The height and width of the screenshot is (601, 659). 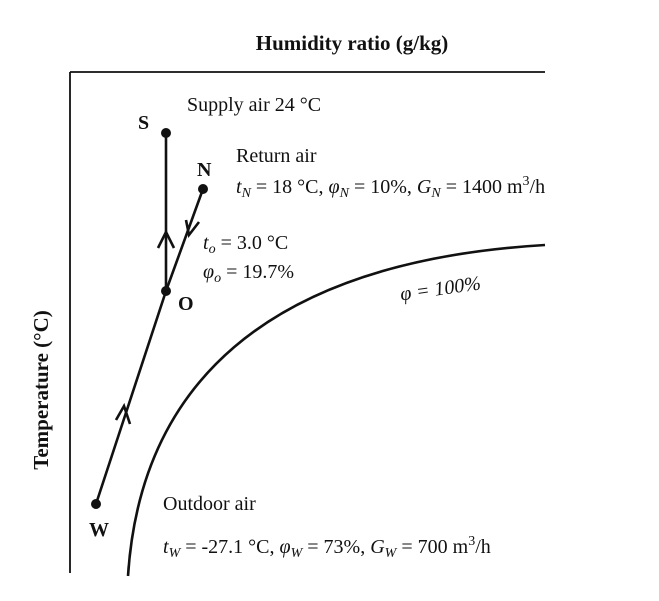 What do you see at coordinates (186, 304) in the screenshot?
I see `point-o-label: O` at bounding box center [186, 304].